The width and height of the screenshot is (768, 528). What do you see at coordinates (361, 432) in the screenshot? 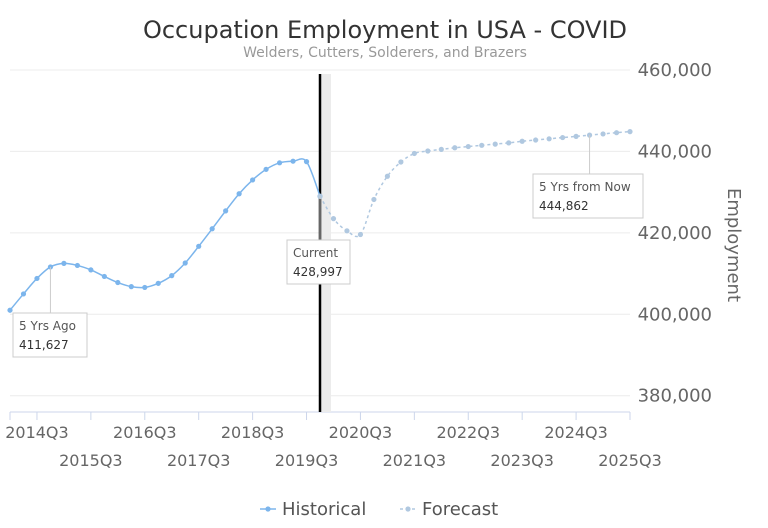
I see `x-tick-label: 2020Q3` at bounding box center [361, 432].